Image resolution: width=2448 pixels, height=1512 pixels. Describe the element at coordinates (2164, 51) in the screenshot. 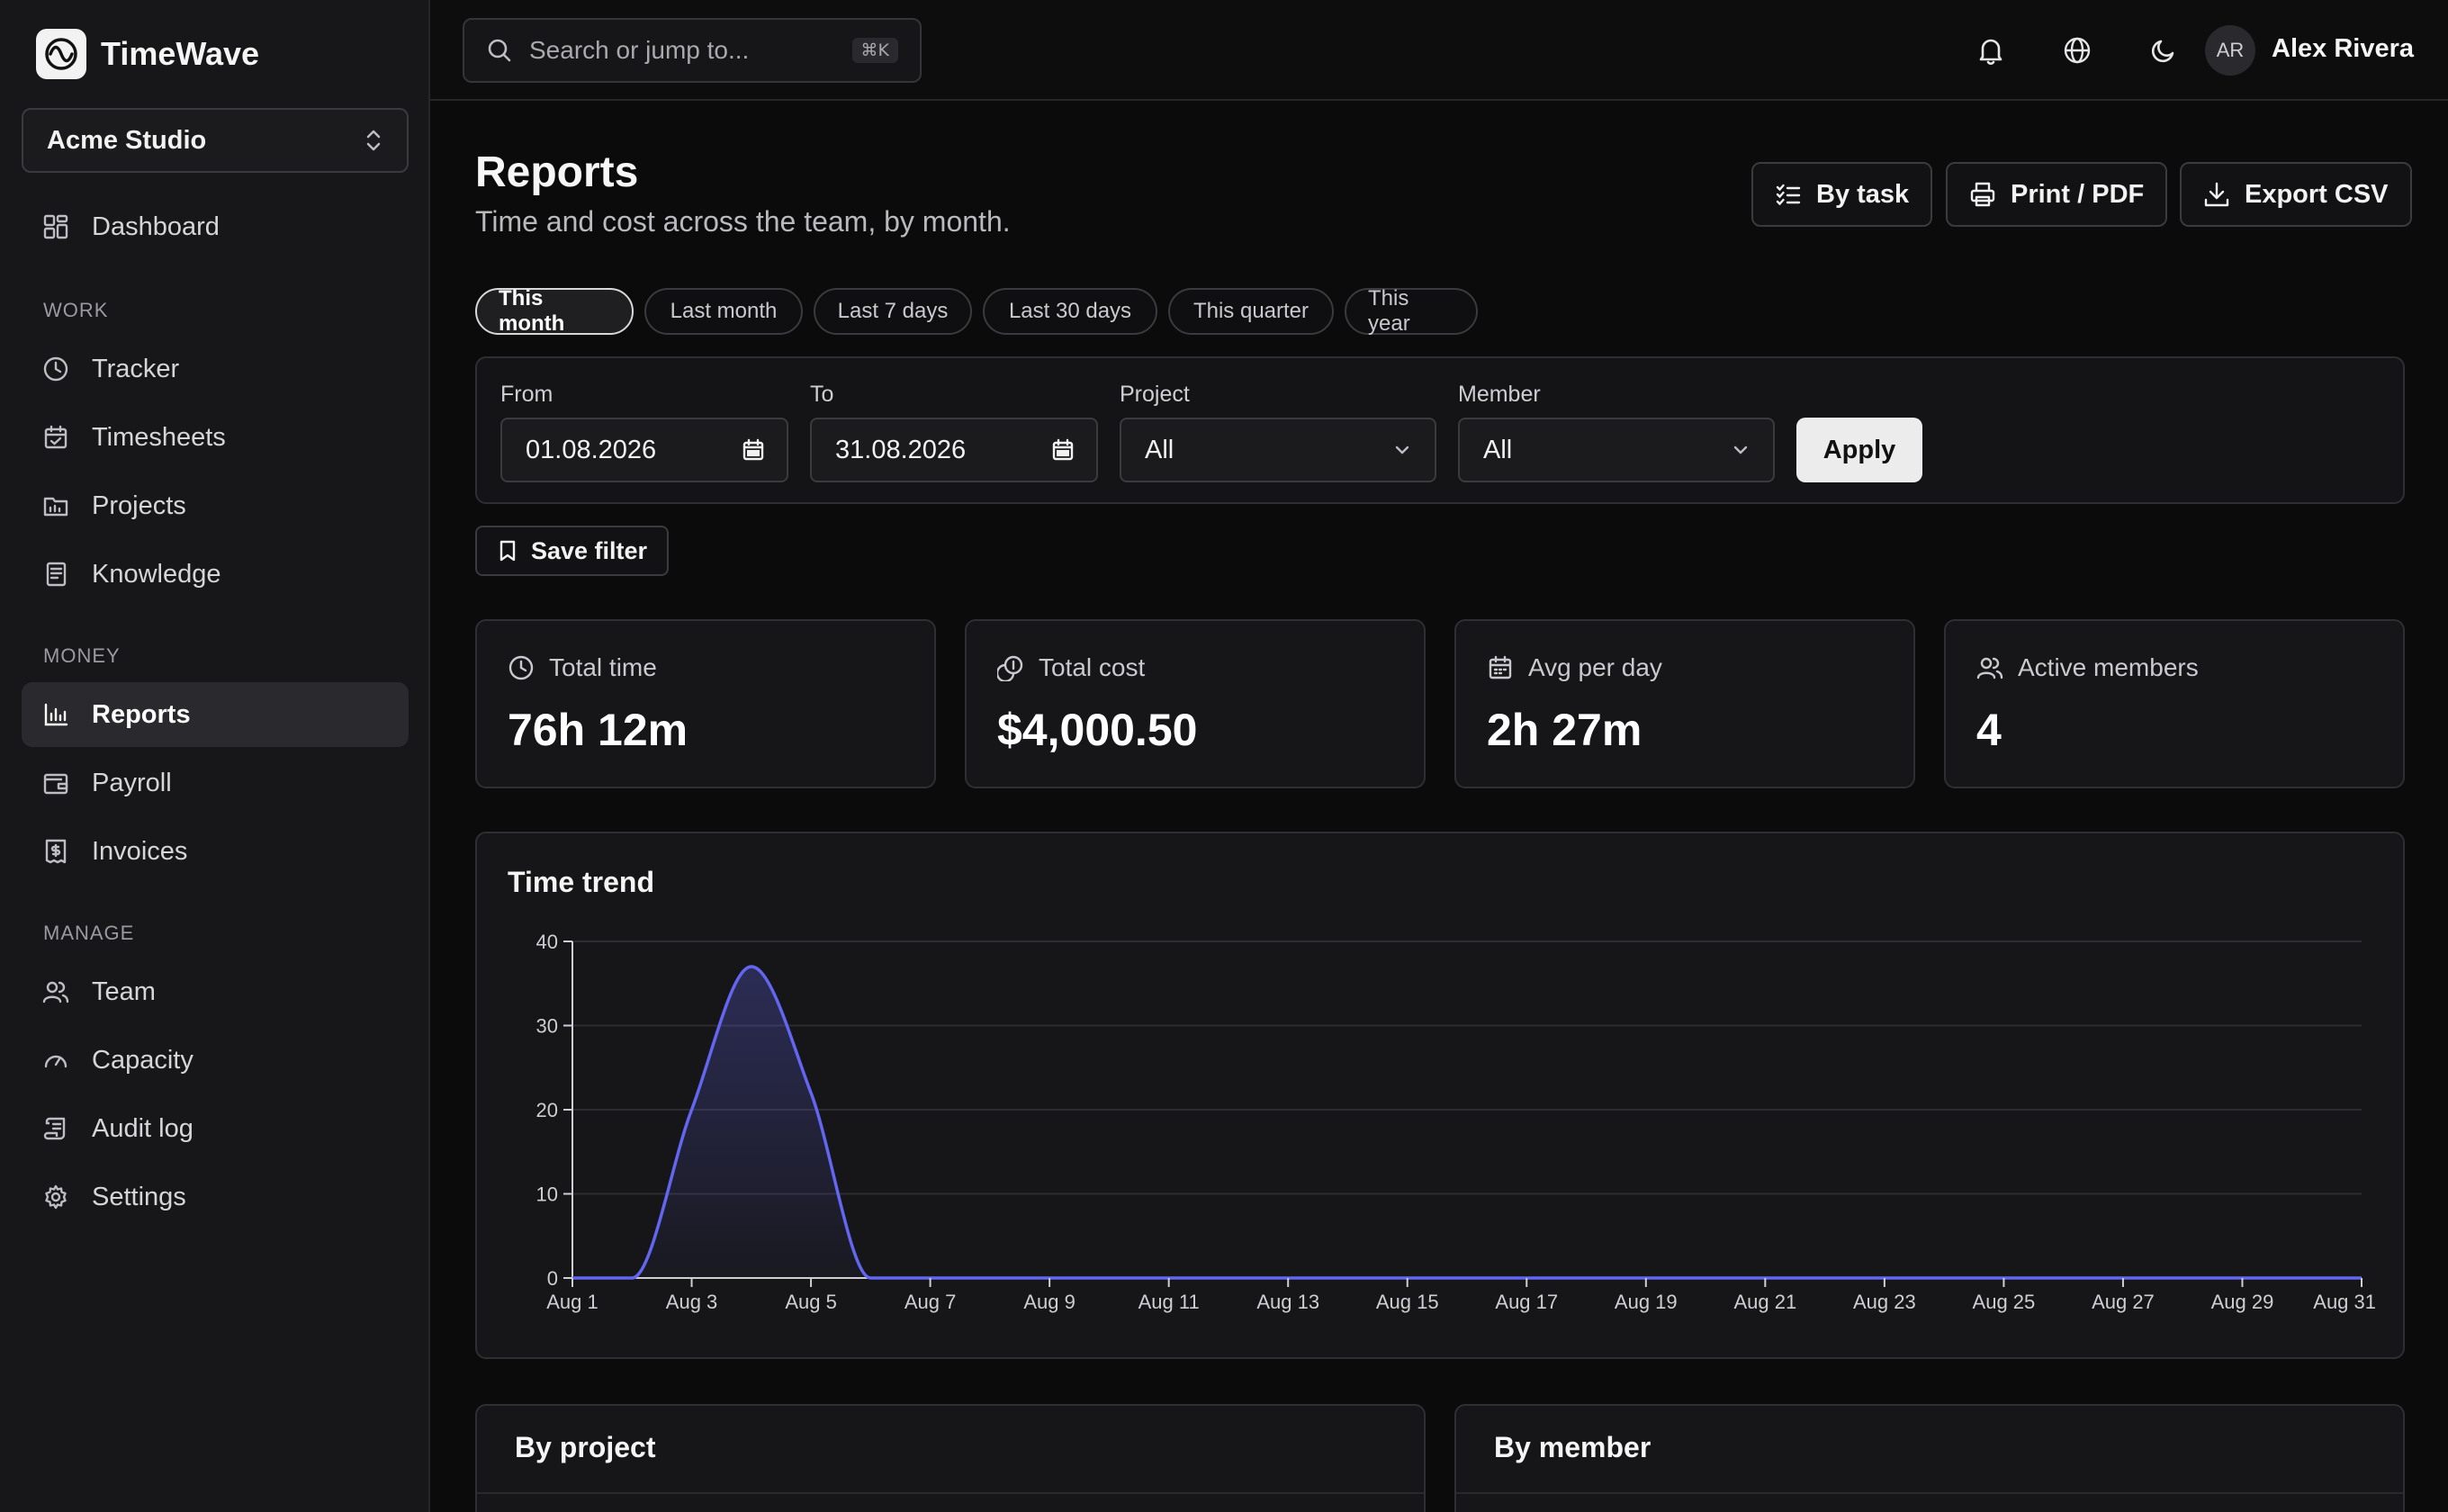

I see `theme-toggle-button` at that location.